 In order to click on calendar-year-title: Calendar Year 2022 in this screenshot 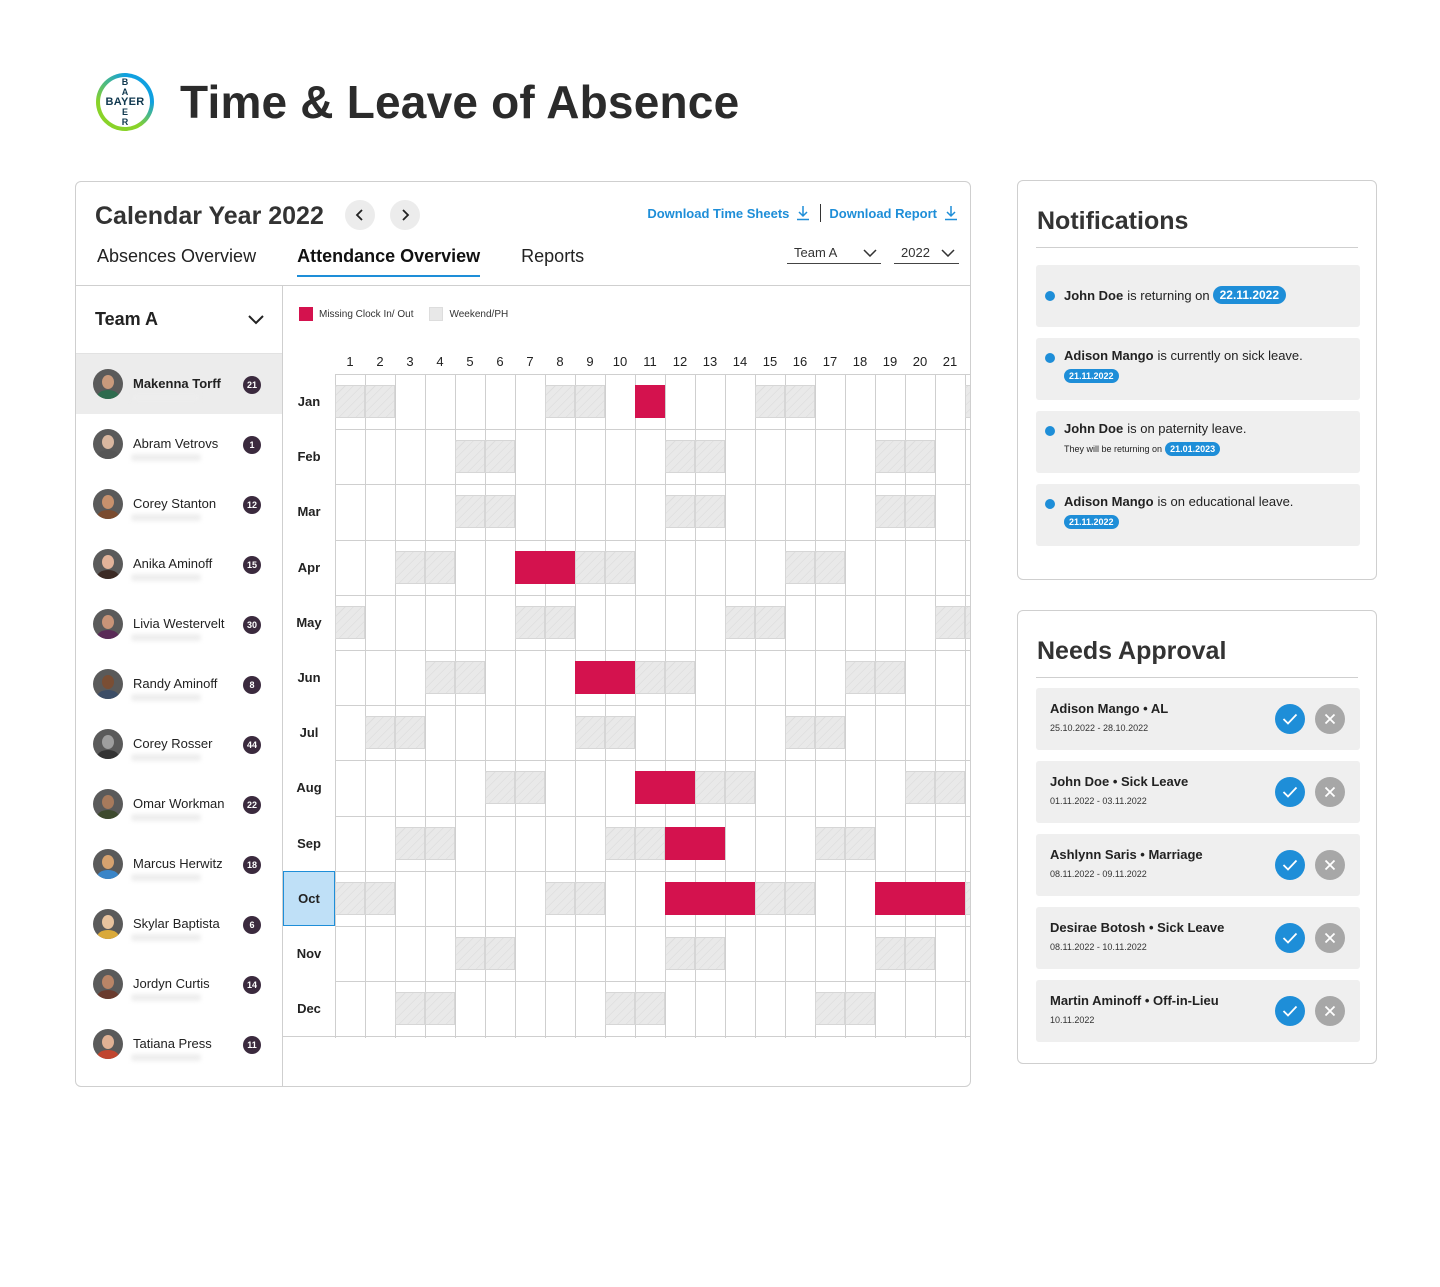, I will do `click(209, 216)`.